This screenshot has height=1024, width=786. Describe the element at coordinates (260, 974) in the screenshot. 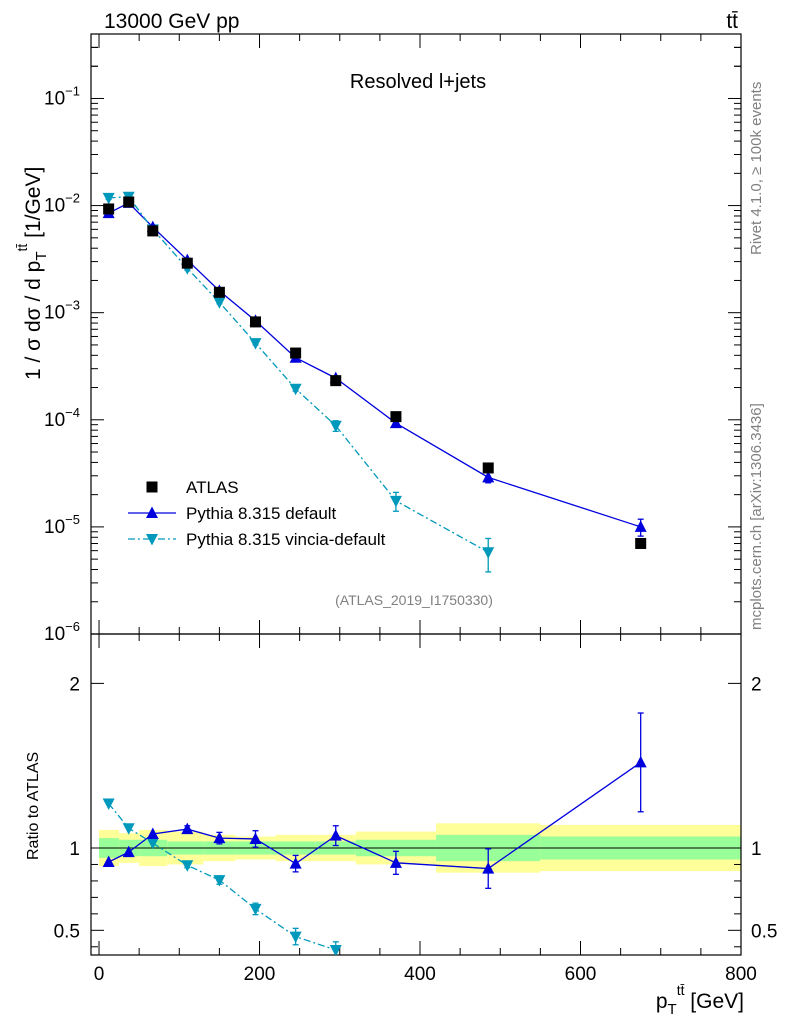

I see `x-tick-label: 200` at that location.